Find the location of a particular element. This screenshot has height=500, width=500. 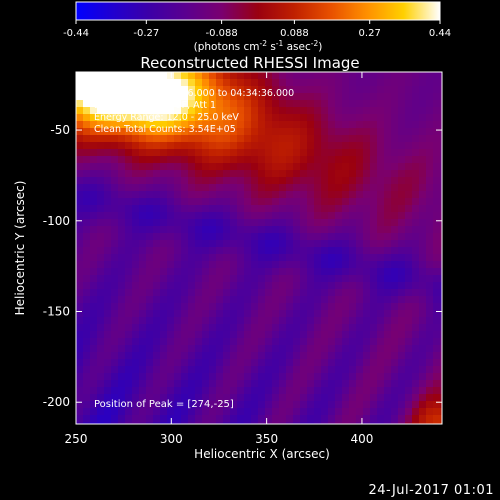

y-axis-label: Heliocentric Y (arcsec) is located at coordinates (20, 248).